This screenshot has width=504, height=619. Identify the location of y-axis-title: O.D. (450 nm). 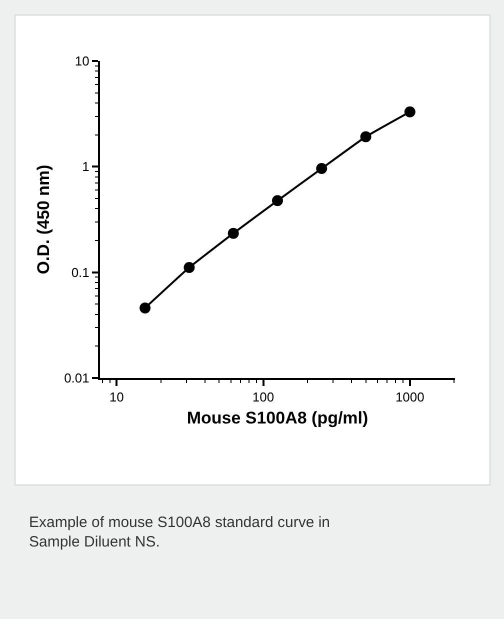
(44, 219).